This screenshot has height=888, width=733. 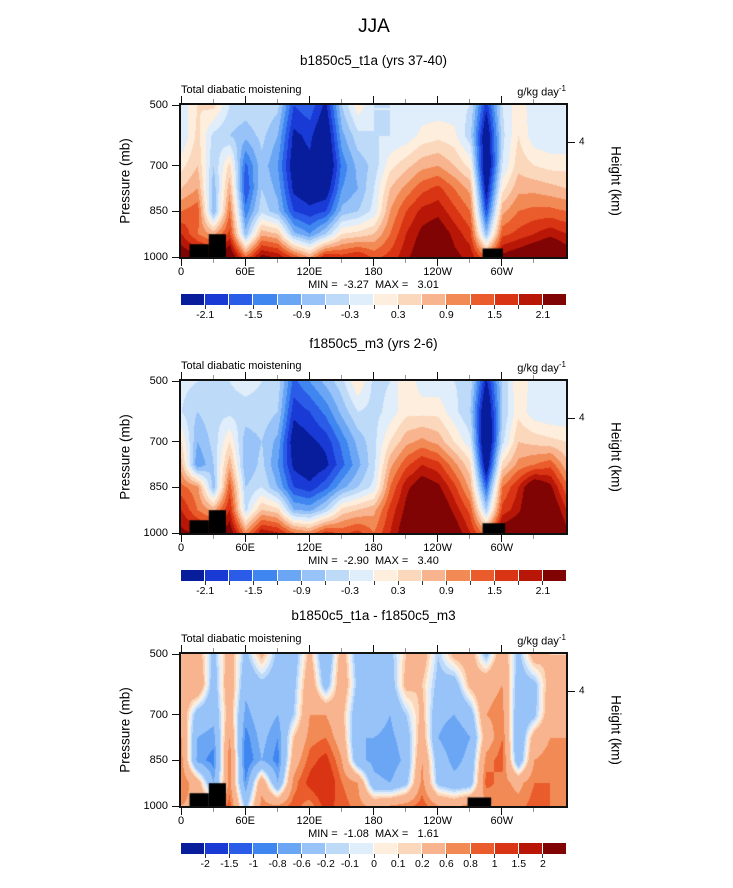 I want to click on panel2-plot-frame, so click(x=373, y=457).